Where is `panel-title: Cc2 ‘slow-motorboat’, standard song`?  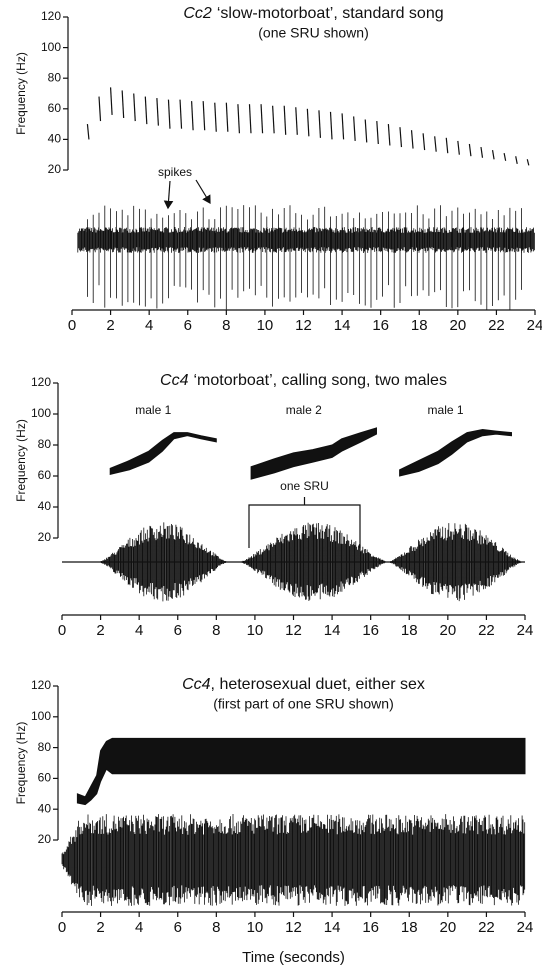 panel-title: Cc2 ‘slow-motorboat’, standard song is located at coordinates (313, 13).